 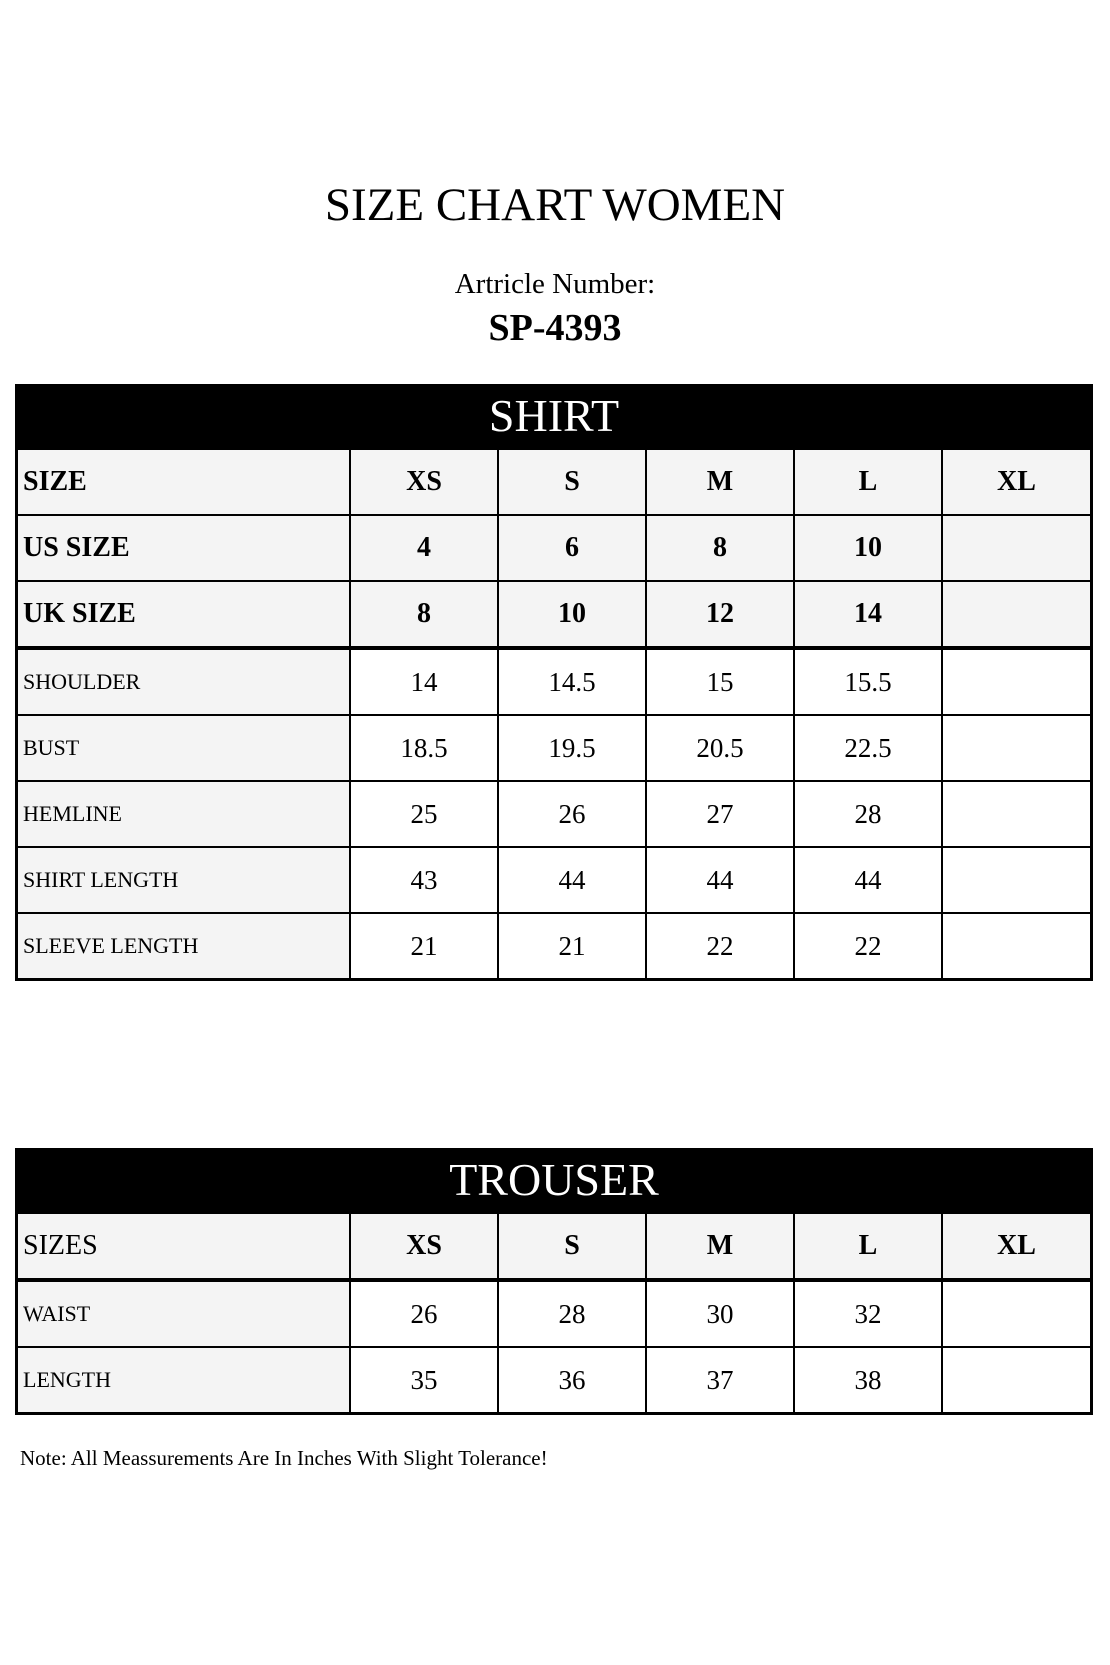 I want to click on table-cell: 27, so click(x=720, y=814).